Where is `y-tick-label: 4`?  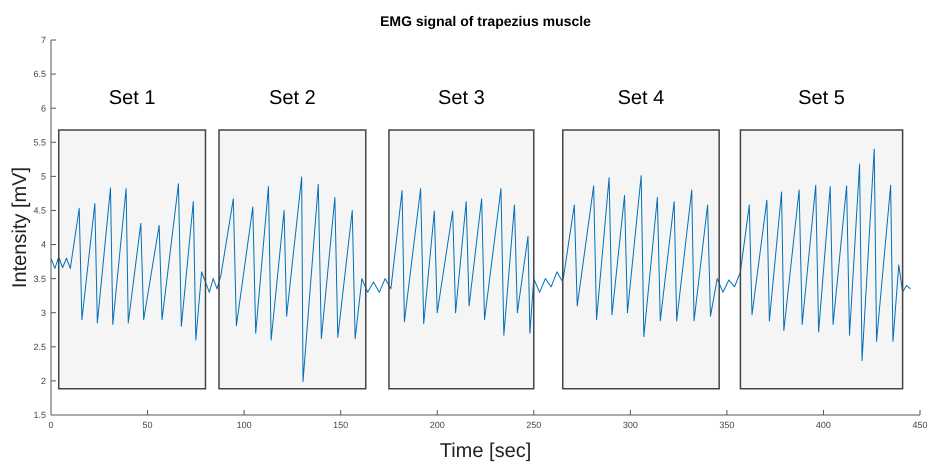
y-tick-label: 4 is located at coordinates (43, 245).